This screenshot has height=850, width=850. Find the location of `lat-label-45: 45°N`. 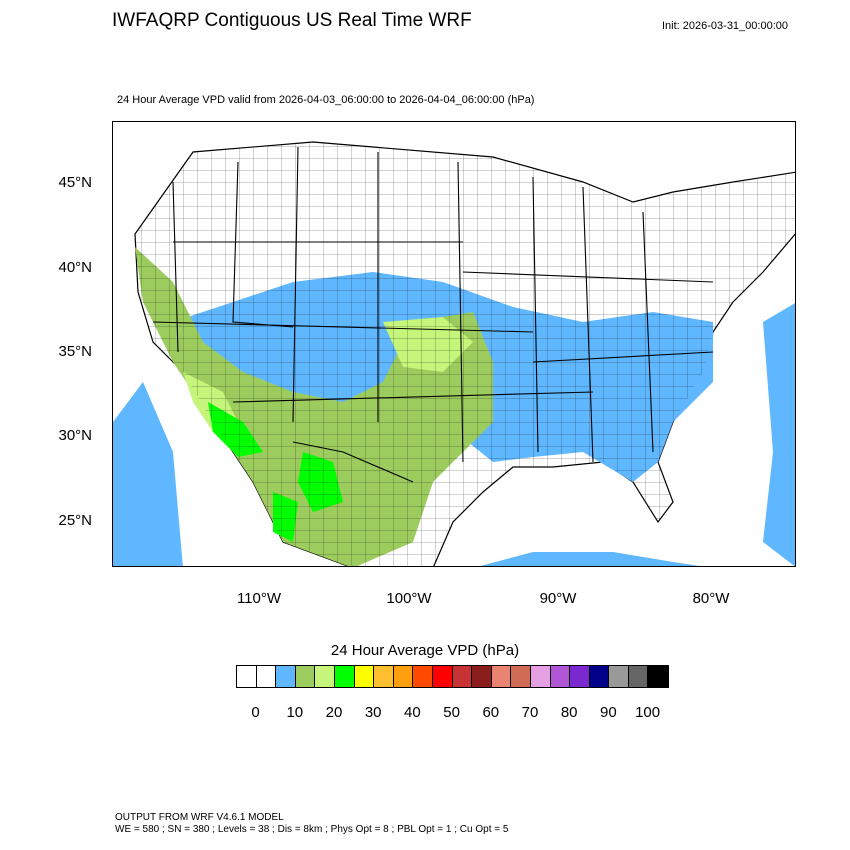

lat-label-45: 45°N is located at coordinates (75, 182).